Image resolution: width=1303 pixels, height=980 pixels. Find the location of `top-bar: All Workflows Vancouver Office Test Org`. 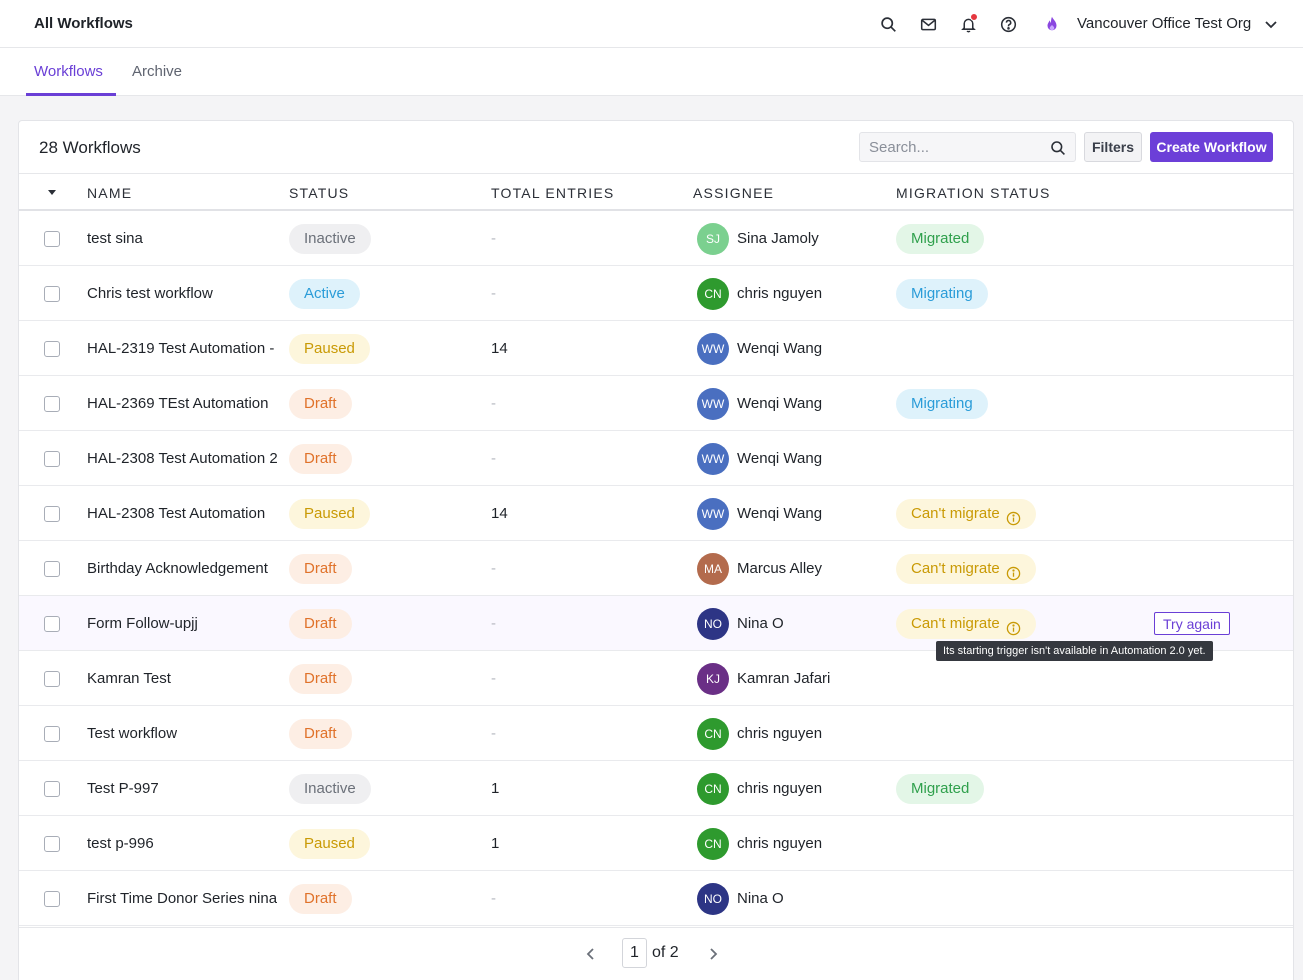

top-bar: All Workflows Vancouver Office Test Org is located at coordinates (651, 24).